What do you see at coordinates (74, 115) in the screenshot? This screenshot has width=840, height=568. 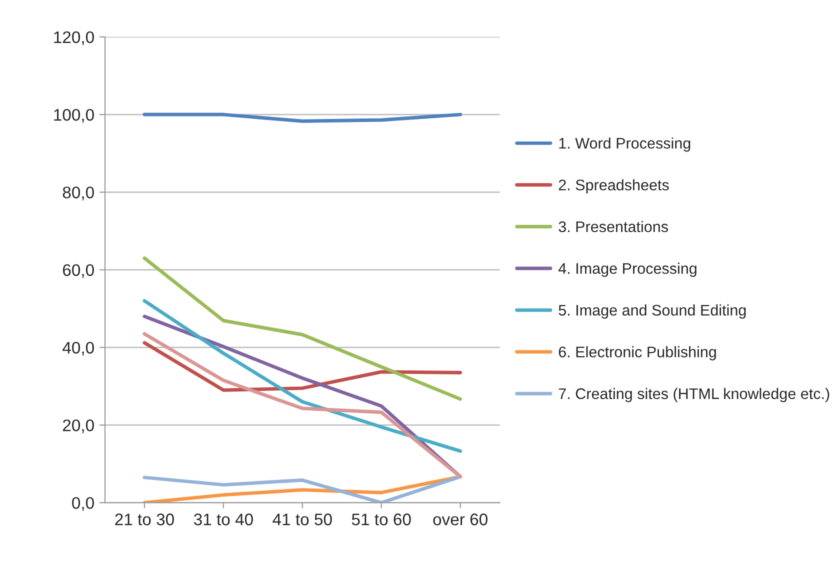 I see `y-tick-label: 100,0` at bounding box center [74, 115].